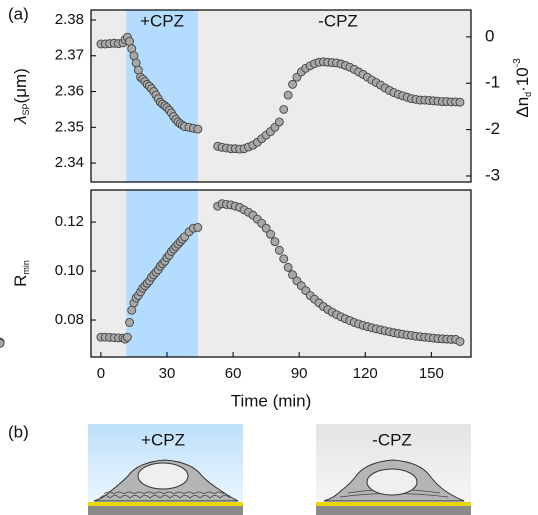 This screenshot has width=538, height=515. What do you see at coordinates (18, 13) in the screenshot?
I see `panel-label: (a)` at bounding box center [18, 13].